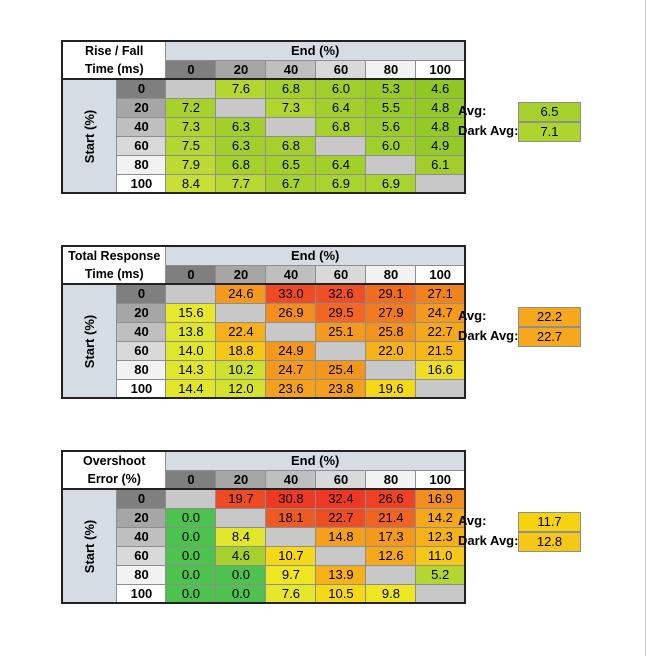 This screenshot has height=656, width=646. I want to click on value-cell: 4.8, so click(440, 126).